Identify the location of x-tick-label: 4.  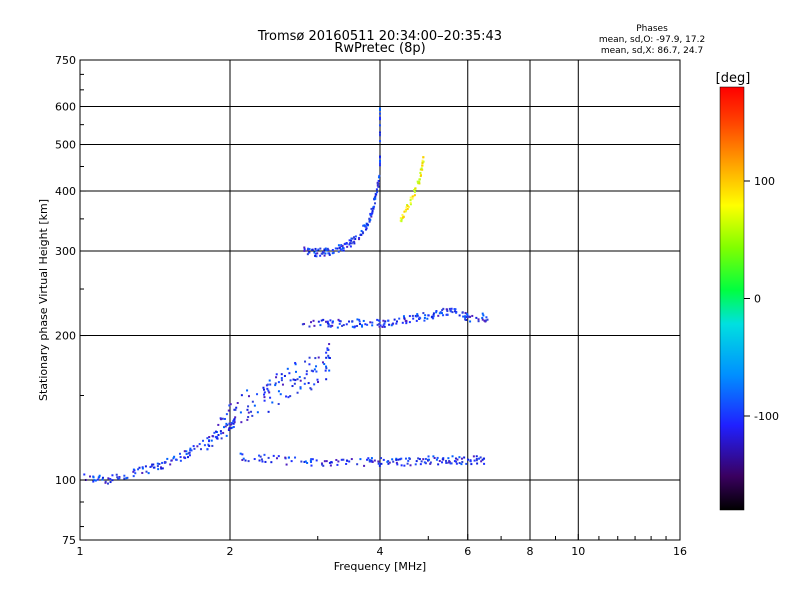
(380, 551).